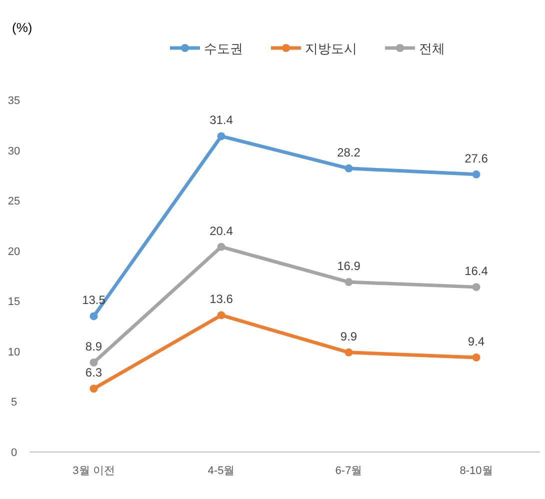 The width and height of the screenshot is (545, 499). Describe the element at coordinates (331, 48) in the screenshot. I see `legend-label: 지방도시` at that location.